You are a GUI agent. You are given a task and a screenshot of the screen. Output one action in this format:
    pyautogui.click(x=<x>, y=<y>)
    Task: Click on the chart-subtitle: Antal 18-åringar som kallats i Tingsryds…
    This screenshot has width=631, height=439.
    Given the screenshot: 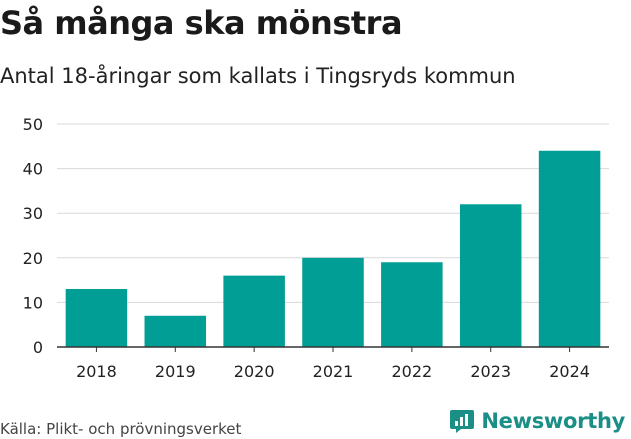 What is the action you would take?
    pyautogui.click(x=258, y=76)
    